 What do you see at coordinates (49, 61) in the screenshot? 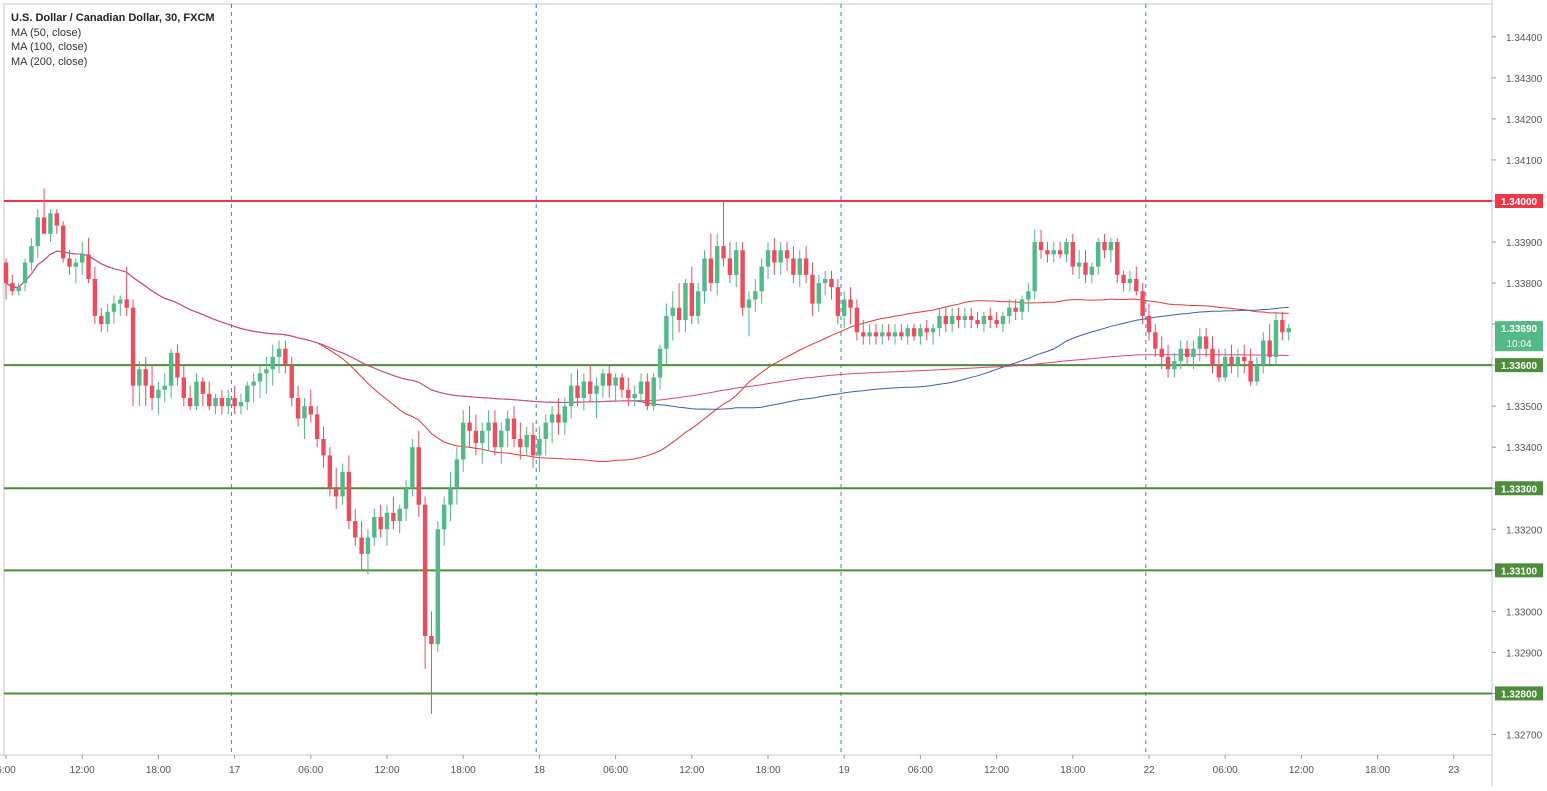
I see `indicator-ma200: MA (200, close)` at bounding box center [49, 61].